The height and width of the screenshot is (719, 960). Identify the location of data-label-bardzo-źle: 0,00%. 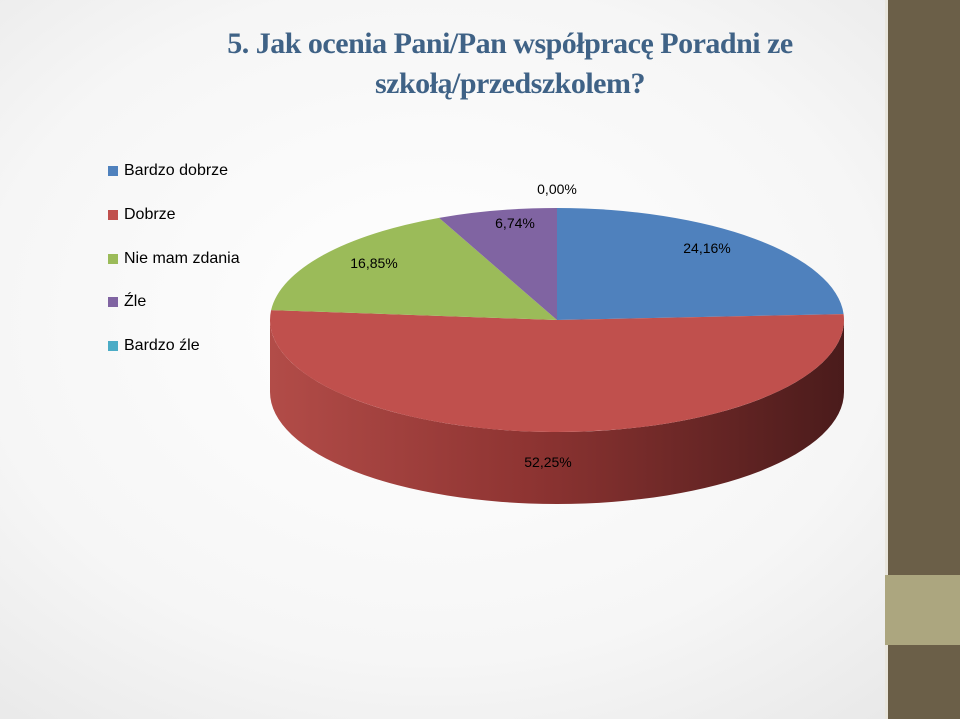
(557, 189).